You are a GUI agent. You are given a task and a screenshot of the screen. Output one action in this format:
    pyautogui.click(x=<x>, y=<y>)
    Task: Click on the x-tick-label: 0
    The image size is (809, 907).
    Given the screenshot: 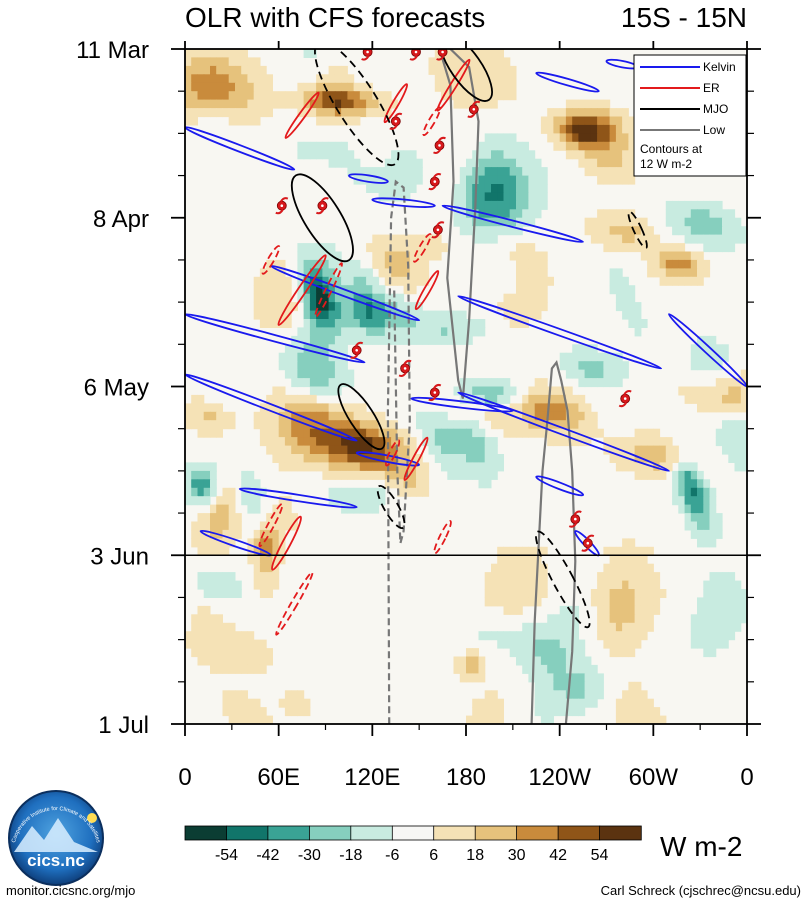 What is the action you would take?
    pyautogui.click(x=184, y=777)
    